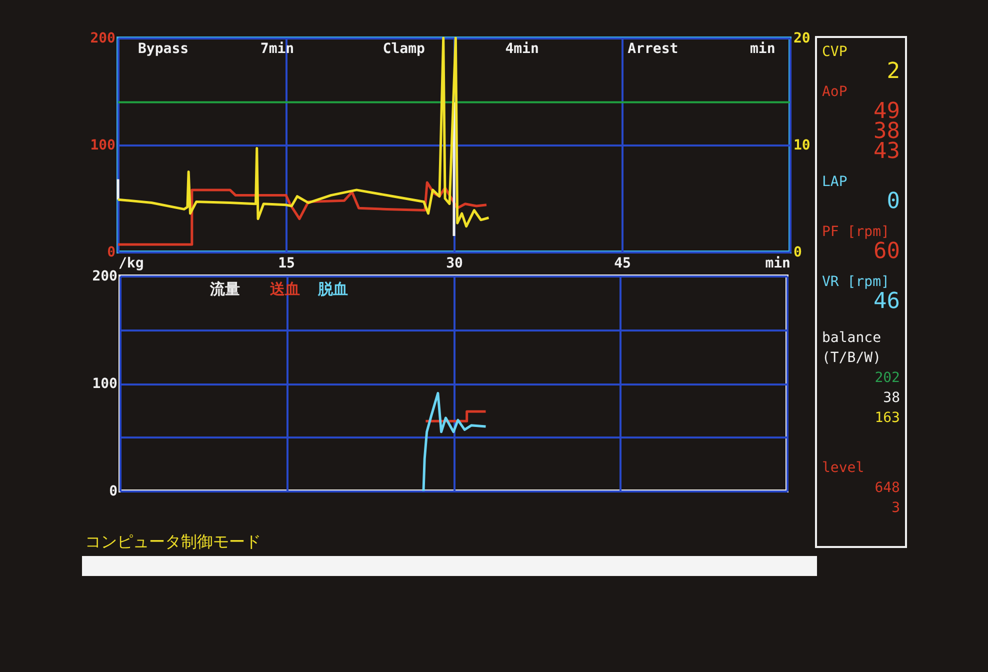 Image resolution: width=988 pixels, height=672 pixels. What do you see at coordinates (852, 338) in the screenshot?
I see `text: balance` at bounding box center [852, 338].